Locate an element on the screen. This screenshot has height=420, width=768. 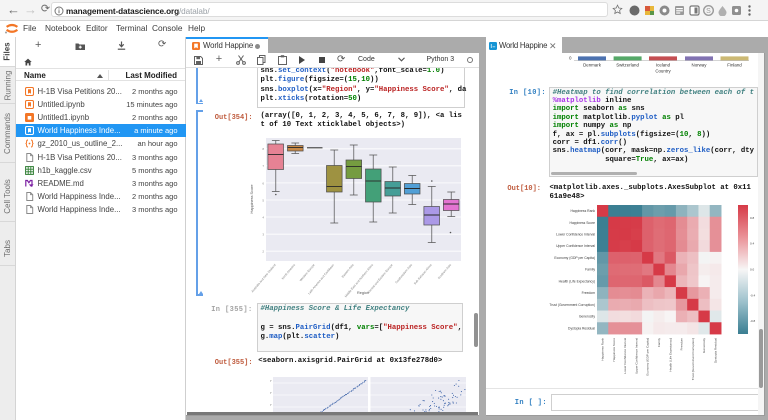
svg-text: -0.4 is located at coordinates (753, 295).